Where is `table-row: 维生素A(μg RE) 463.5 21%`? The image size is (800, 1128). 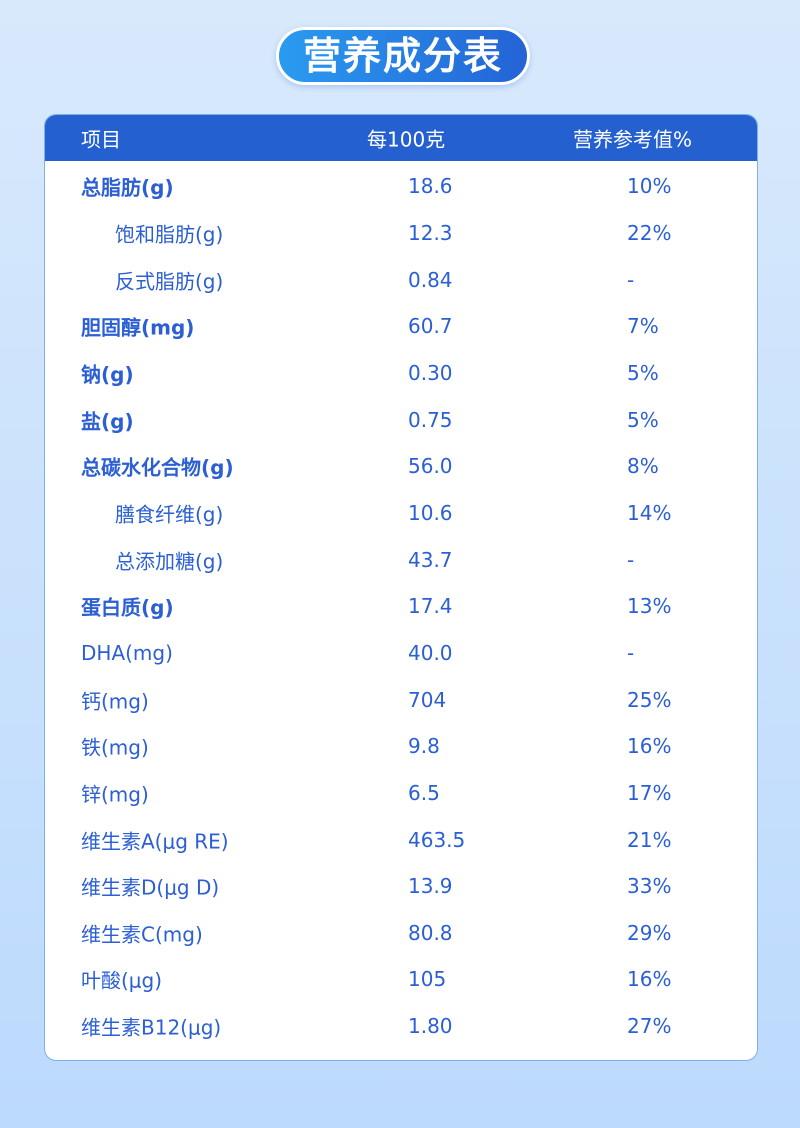
table-row: 维生素A(μg RE) 463.5 21% is located at coordinates (401, 839).